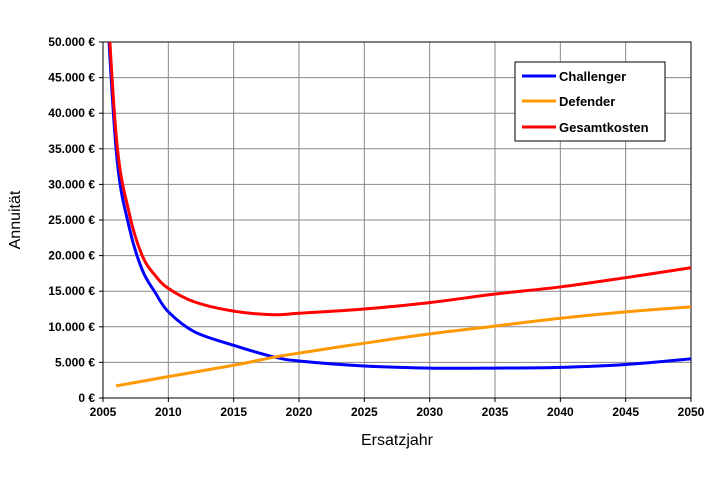 Image resolution: width=720 pixels, height=480 pixels. What do you see at coordinates (560, 412) in the screenshot?
I see `x-tick-label: 2040` at bounding box center [560, 412].